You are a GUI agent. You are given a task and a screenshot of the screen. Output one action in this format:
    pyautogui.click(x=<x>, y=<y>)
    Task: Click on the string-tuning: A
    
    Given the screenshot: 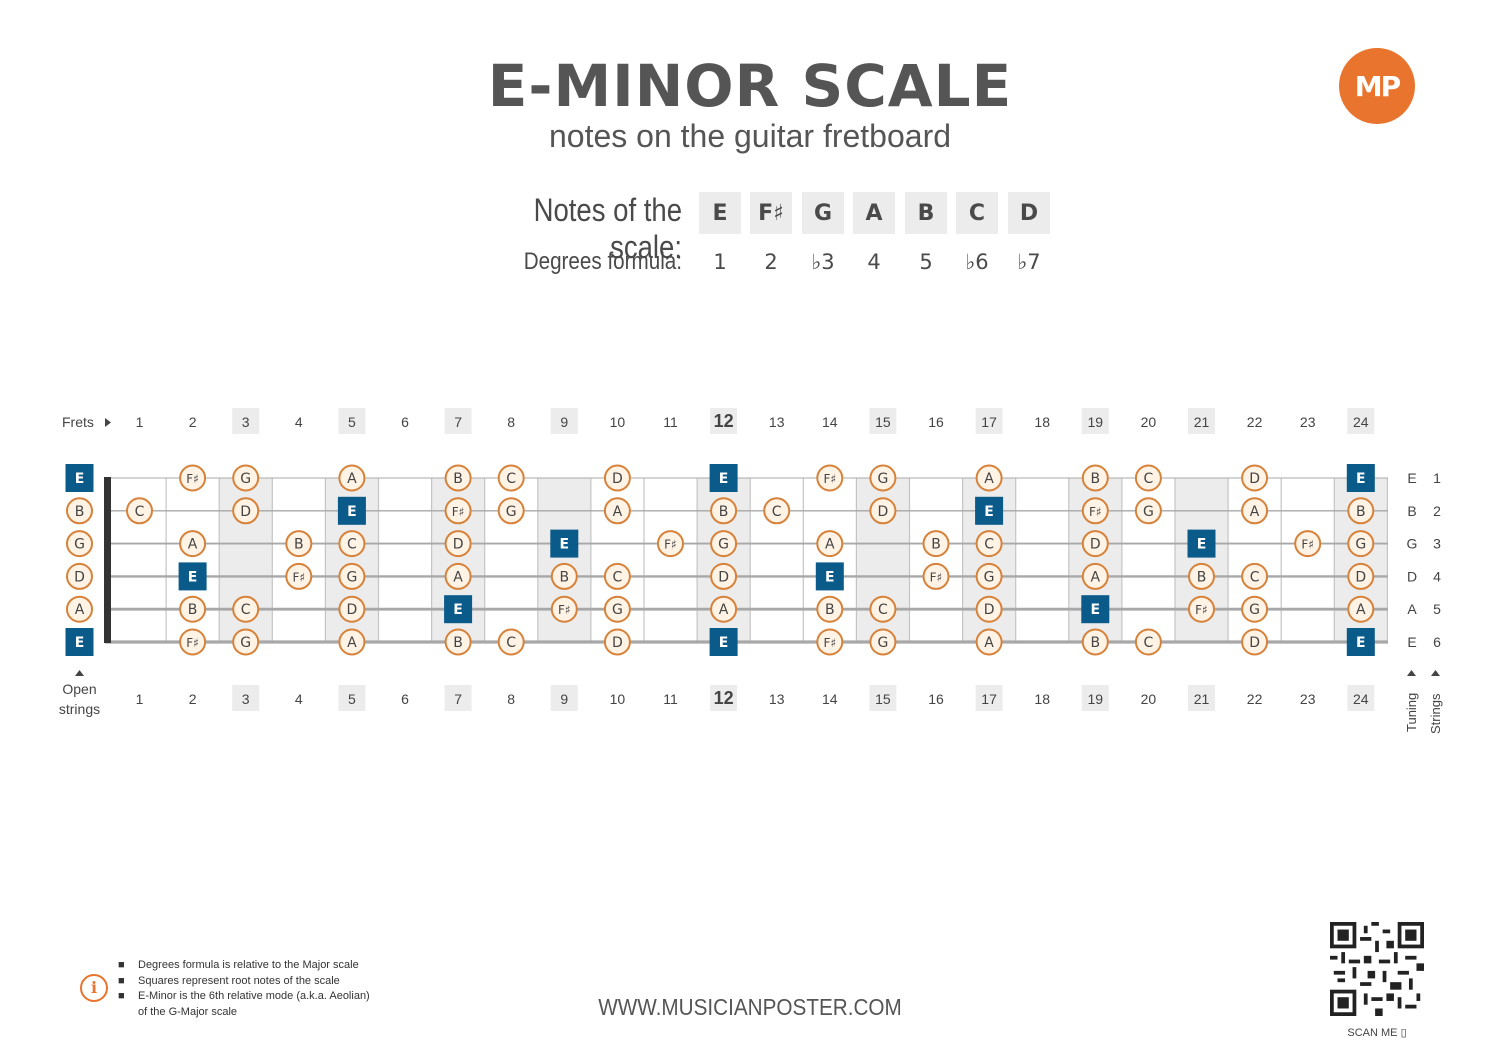 What is the action you would take?
    pyautogui.click(x=1412, y=609)
    